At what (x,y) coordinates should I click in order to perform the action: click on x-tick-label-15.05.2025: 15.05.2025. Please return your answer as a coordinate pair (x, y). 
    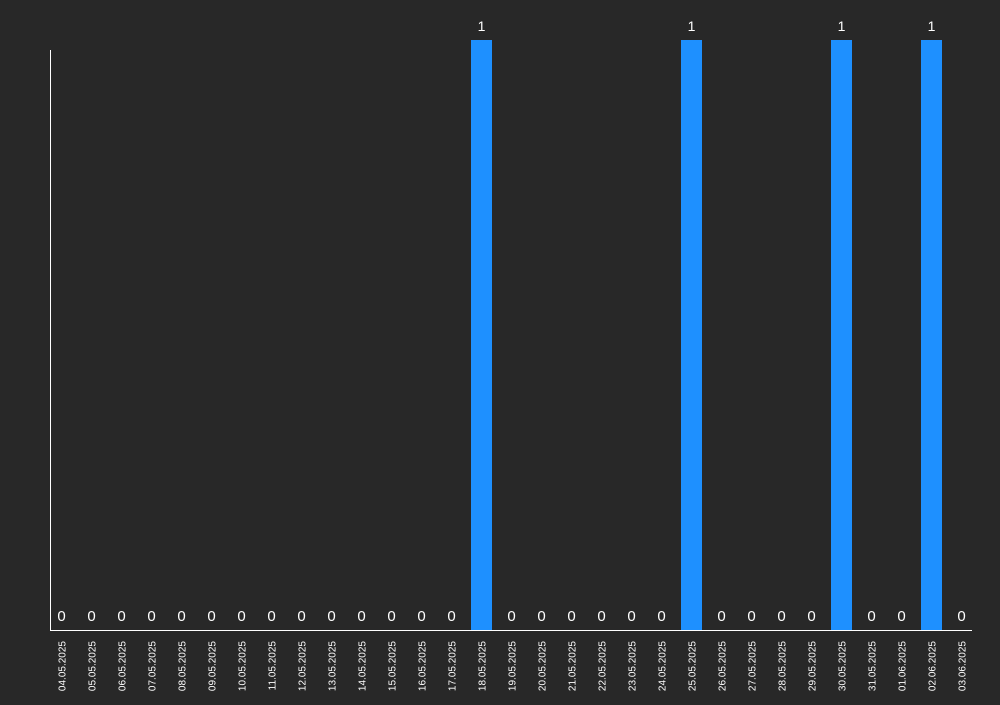
    Looking at the image, I should click on (393, 666).